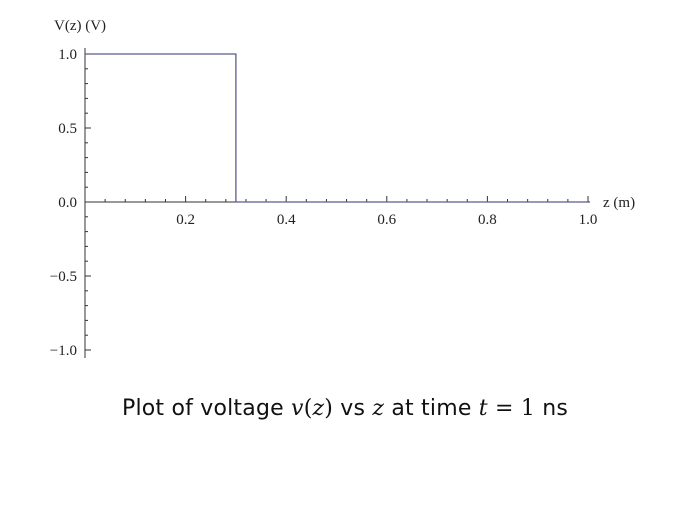 This screenshot has height=521, width=690. What do you see at coordinates (318, 408) in the screenshot?
I see `caption-var-z: z` at bounding box center [318, 408].